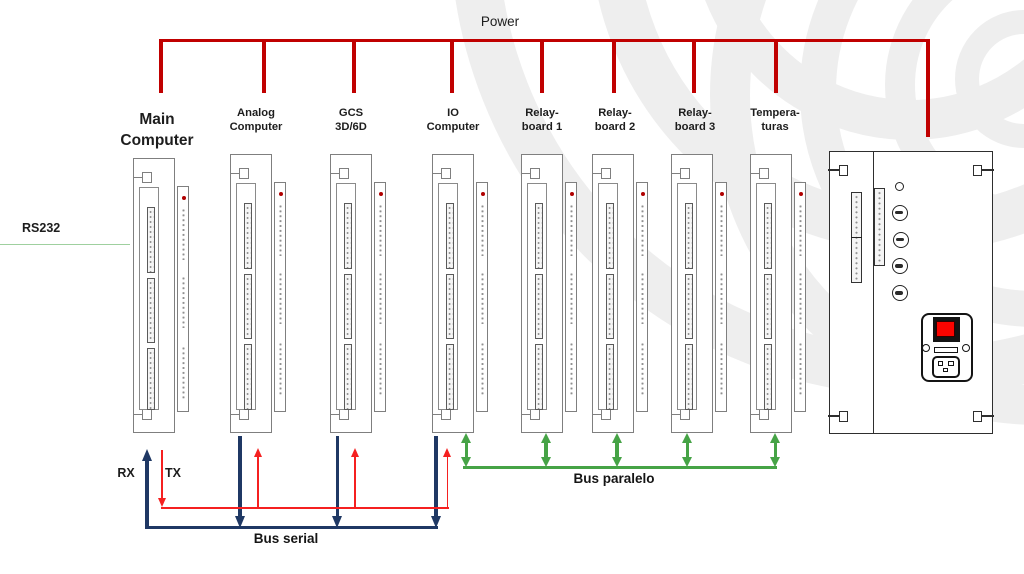  What do you see at coordinates (453, 120) in the screenshot?
I see `board-label-io-computer: IO Computer` at bounding box center [453, 120].